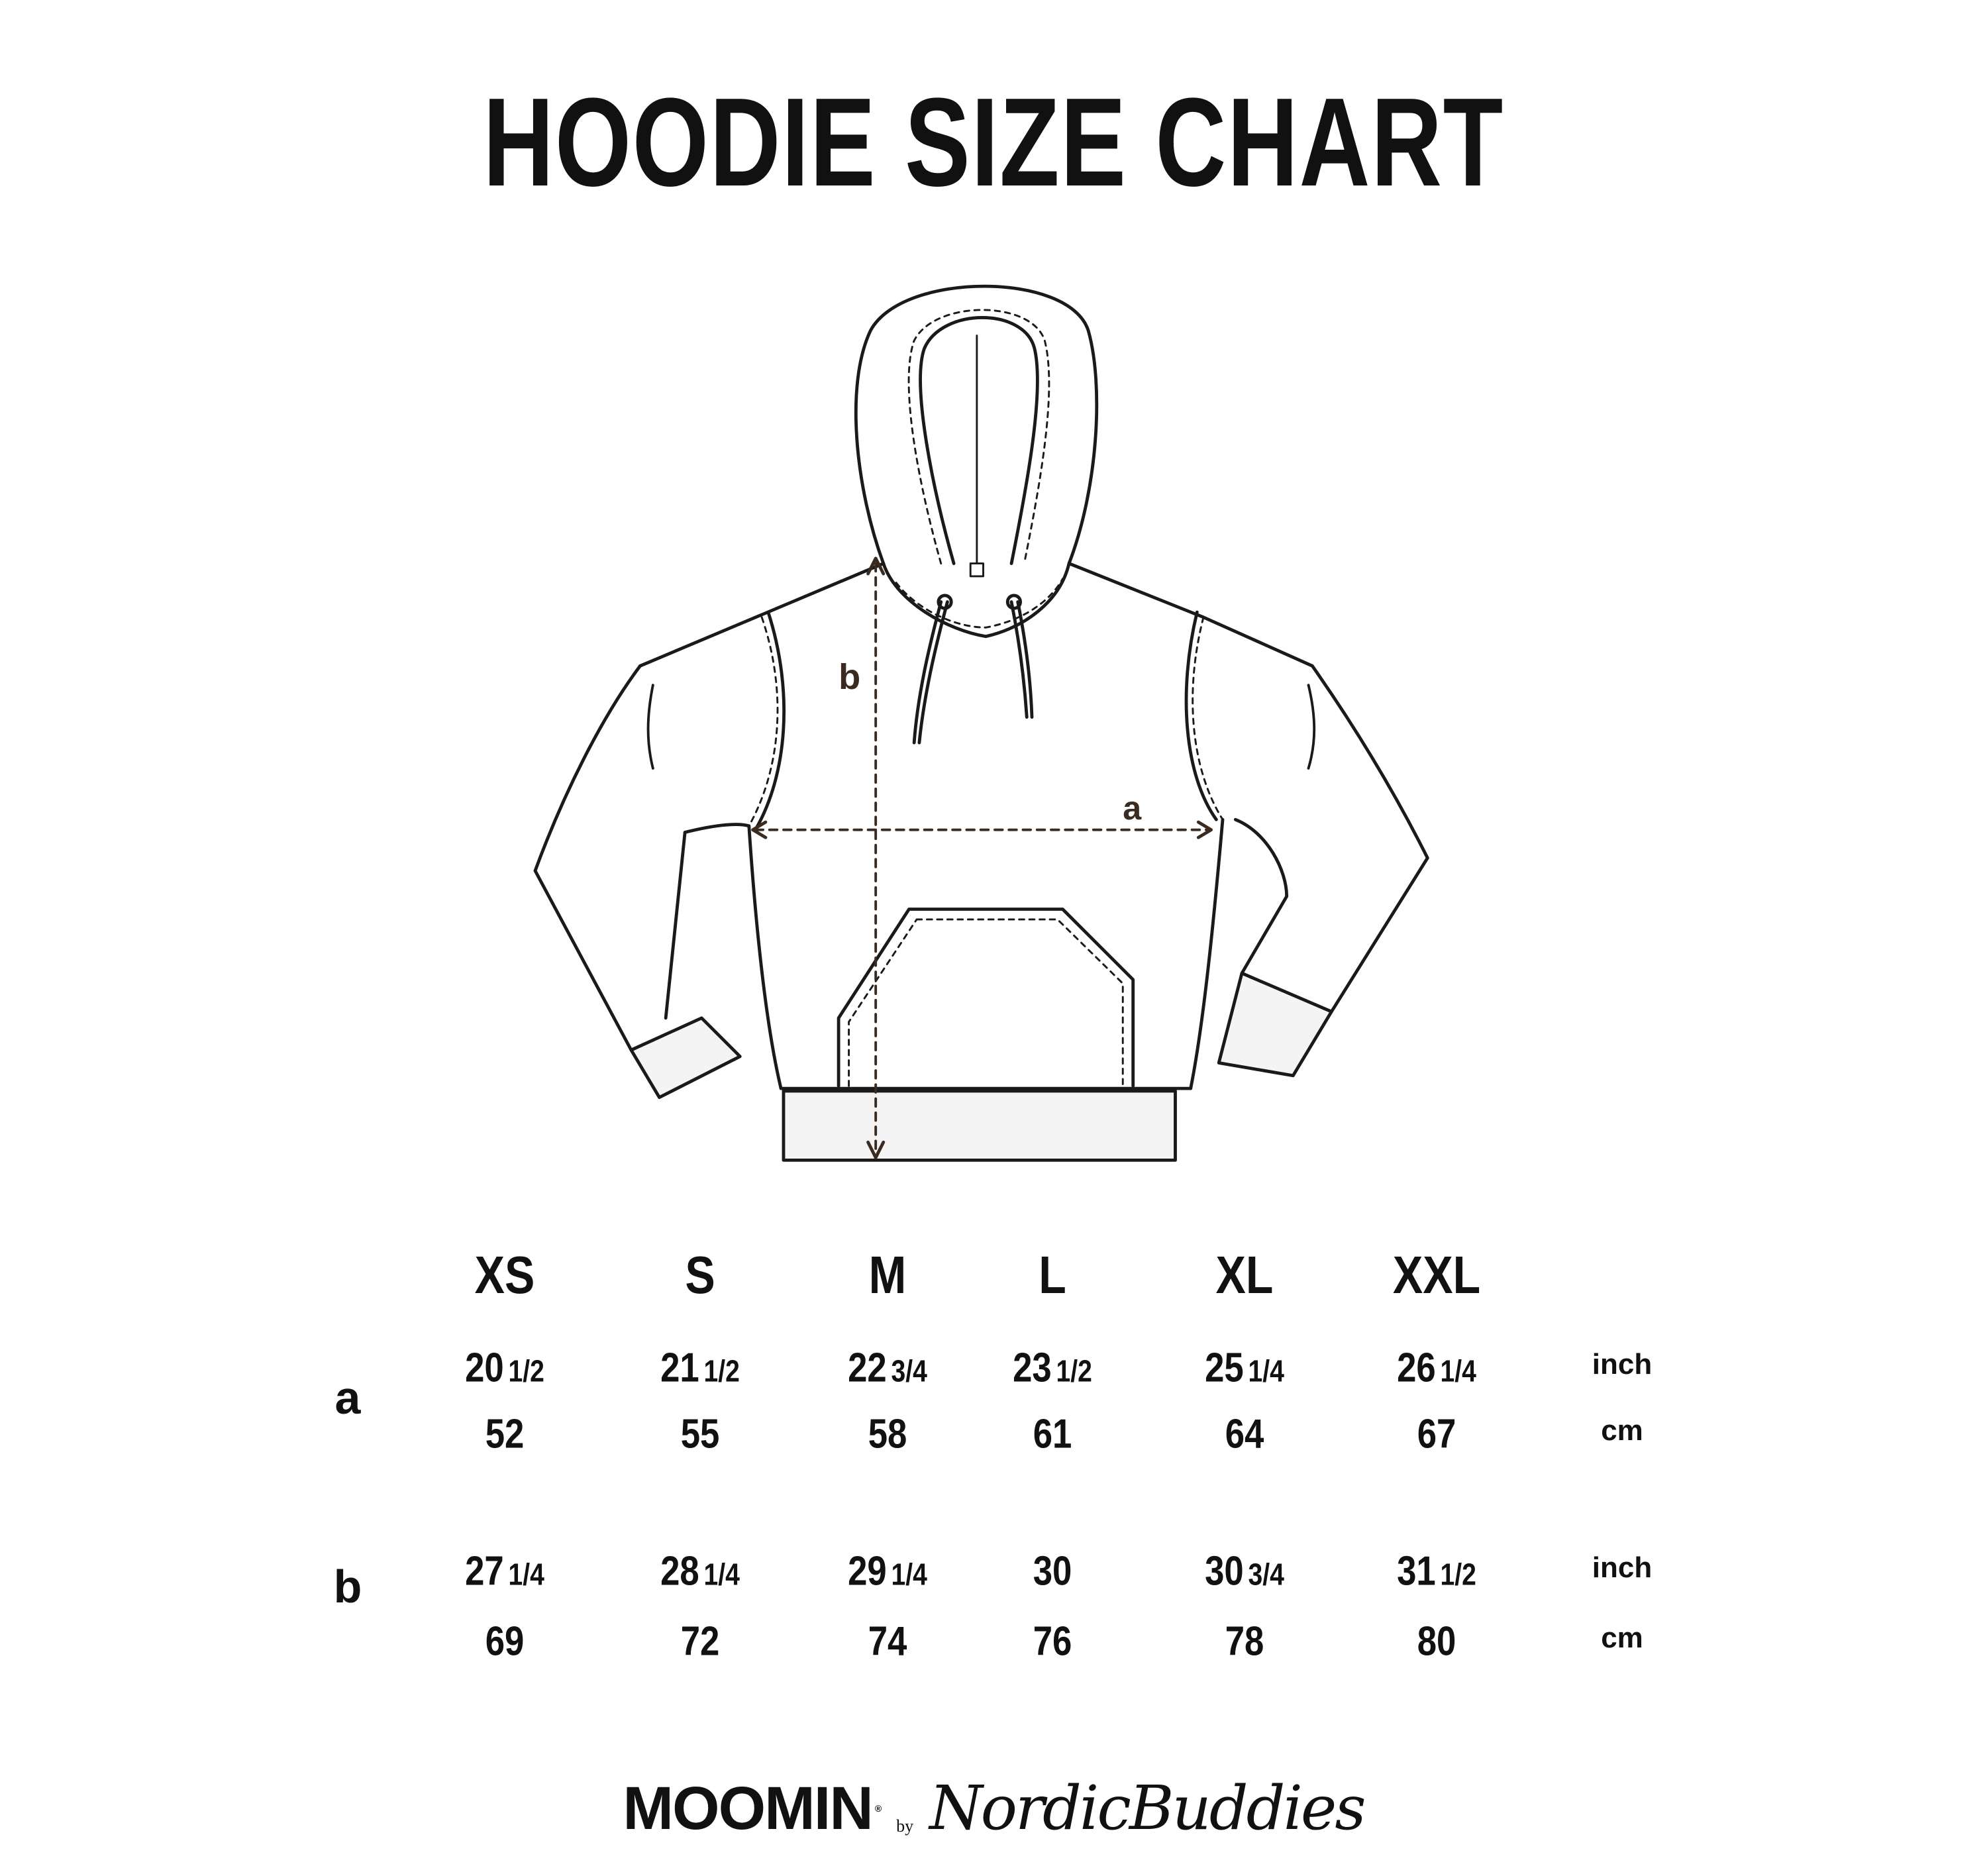  Describe the element at coordinates (1417, 1368) in the screenshot. I see `inch-whole: 26` at that location.